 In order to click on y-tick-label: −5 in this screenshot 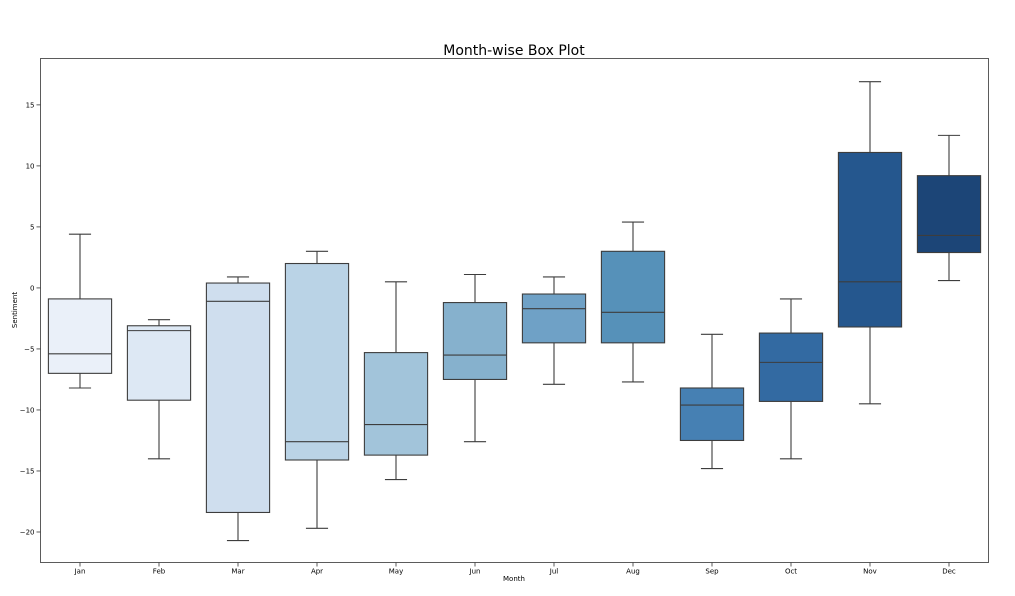, I will do `click(29, 349)`.